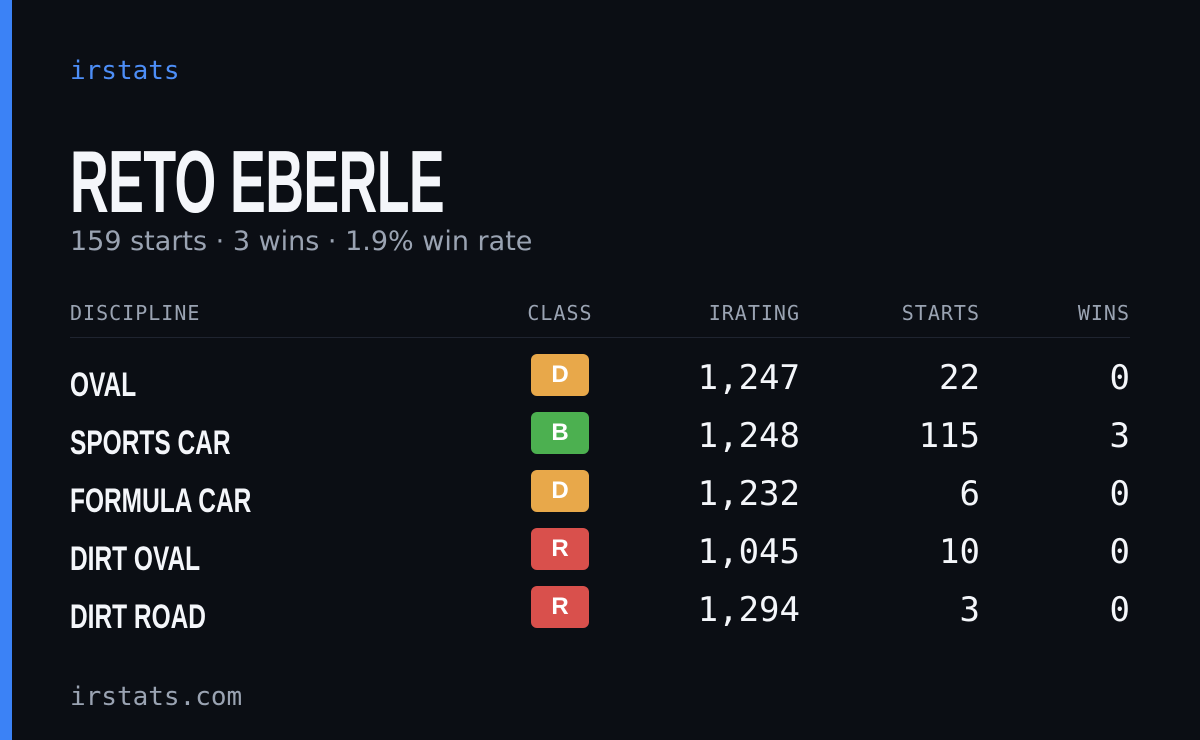  What do you see at coordinates (748, 610) in the screenshot?
I see `stat-value: 1,294` at bounding box center [748, 610].